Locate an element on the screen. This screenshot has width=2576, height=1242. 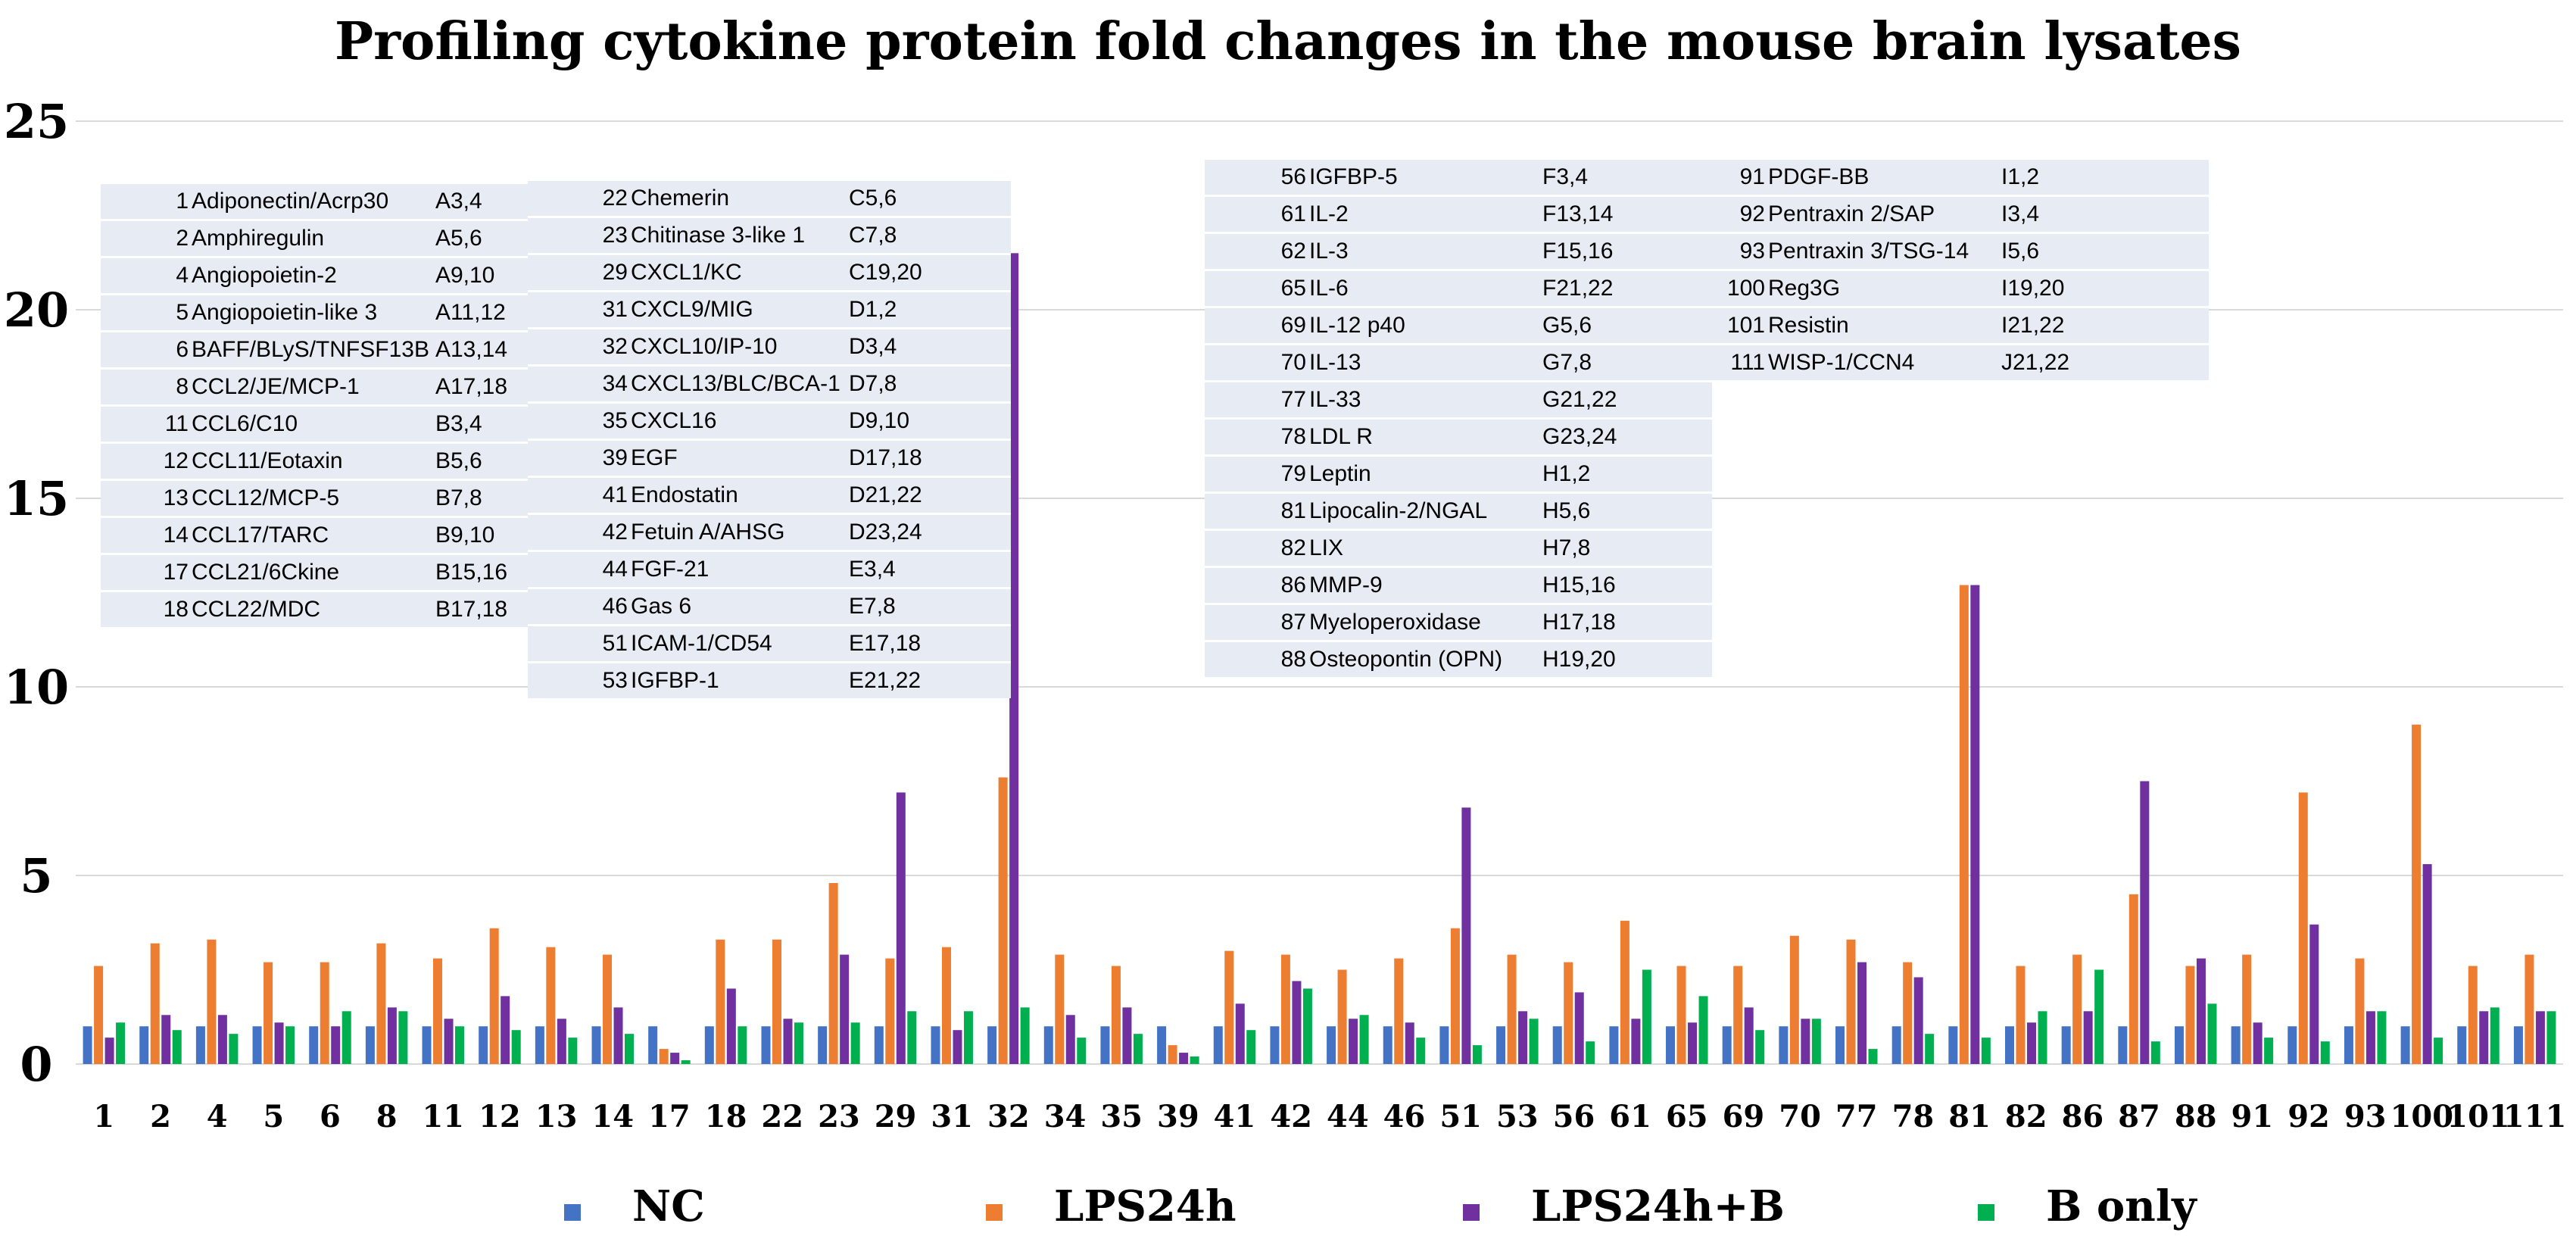
x-tick-label: 65 is located at coordinates (1687, 1117).